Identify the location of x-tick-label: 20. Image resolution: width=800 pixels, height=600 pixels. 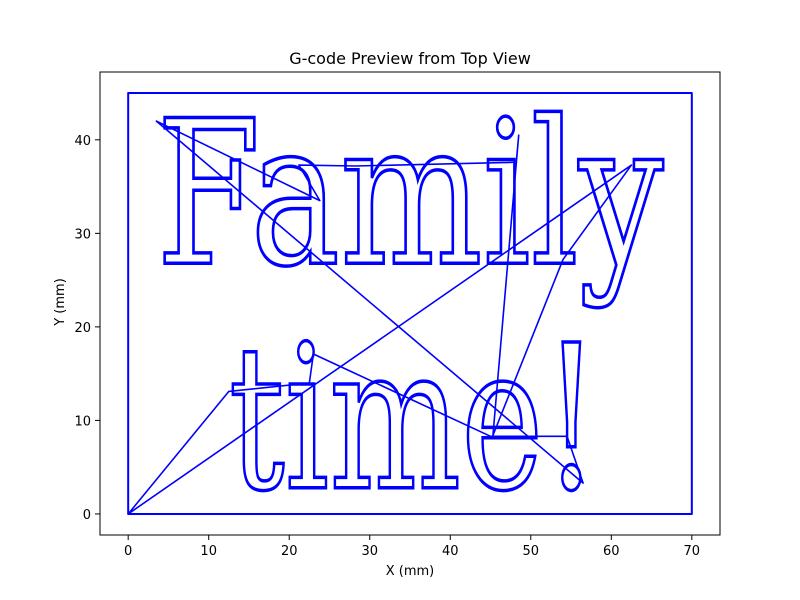
(289, 551).